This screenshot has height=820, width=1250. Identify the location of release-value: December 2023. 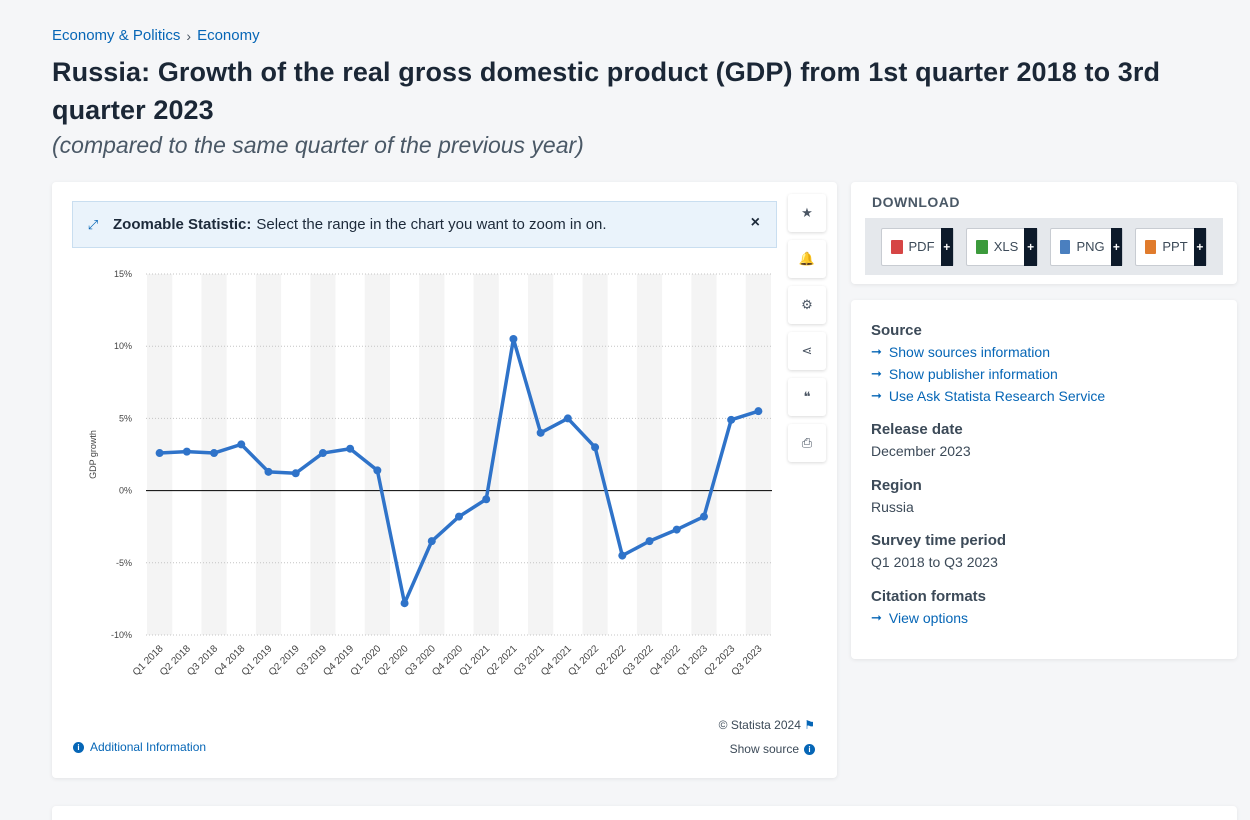
(921, 451).